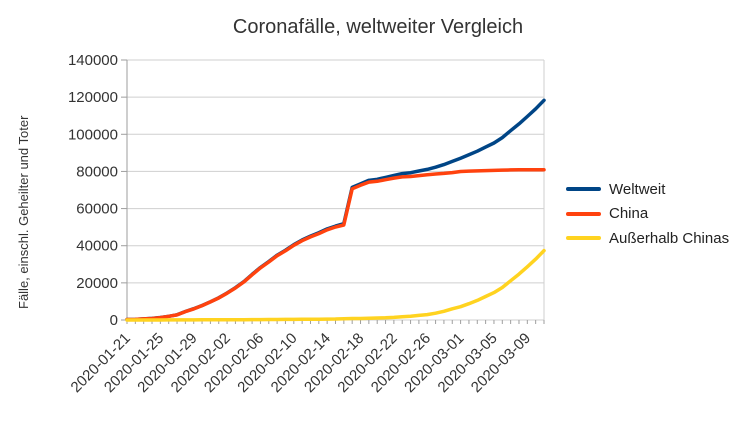 Image resolution: width=756 pixels, height=425 pixels. I want to click on legend-item-weltweit: Weltweit, so click(647, 189).